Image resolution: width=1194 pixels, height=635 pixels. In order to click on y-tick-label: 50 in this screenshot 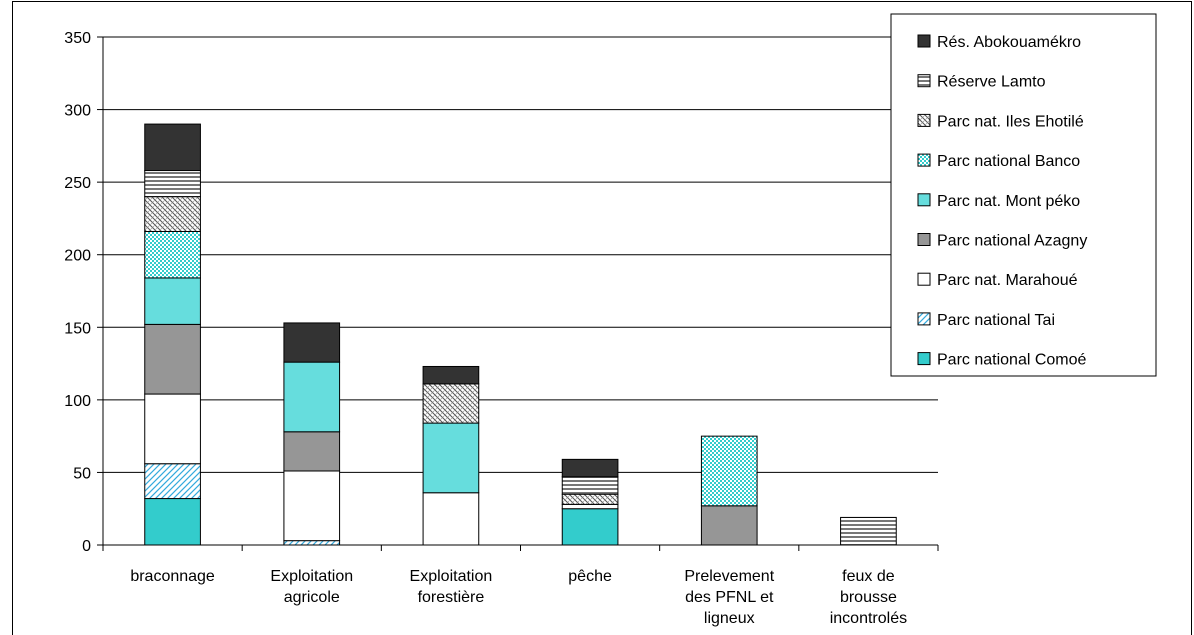, I will do `click(82, 473)`.